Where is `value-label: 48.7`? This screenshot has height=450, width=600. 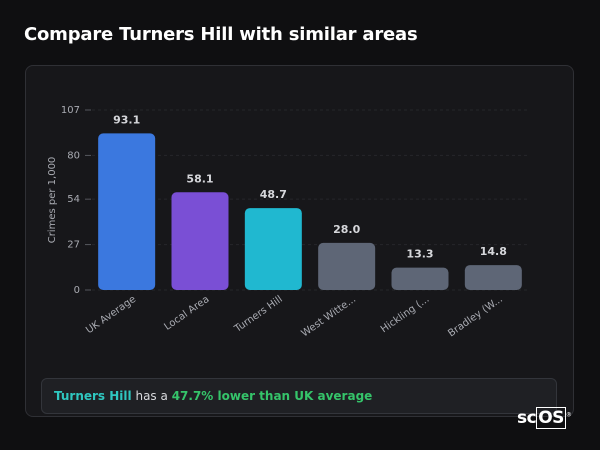
value-label: 48.7 is located at coordinates (273, 194).